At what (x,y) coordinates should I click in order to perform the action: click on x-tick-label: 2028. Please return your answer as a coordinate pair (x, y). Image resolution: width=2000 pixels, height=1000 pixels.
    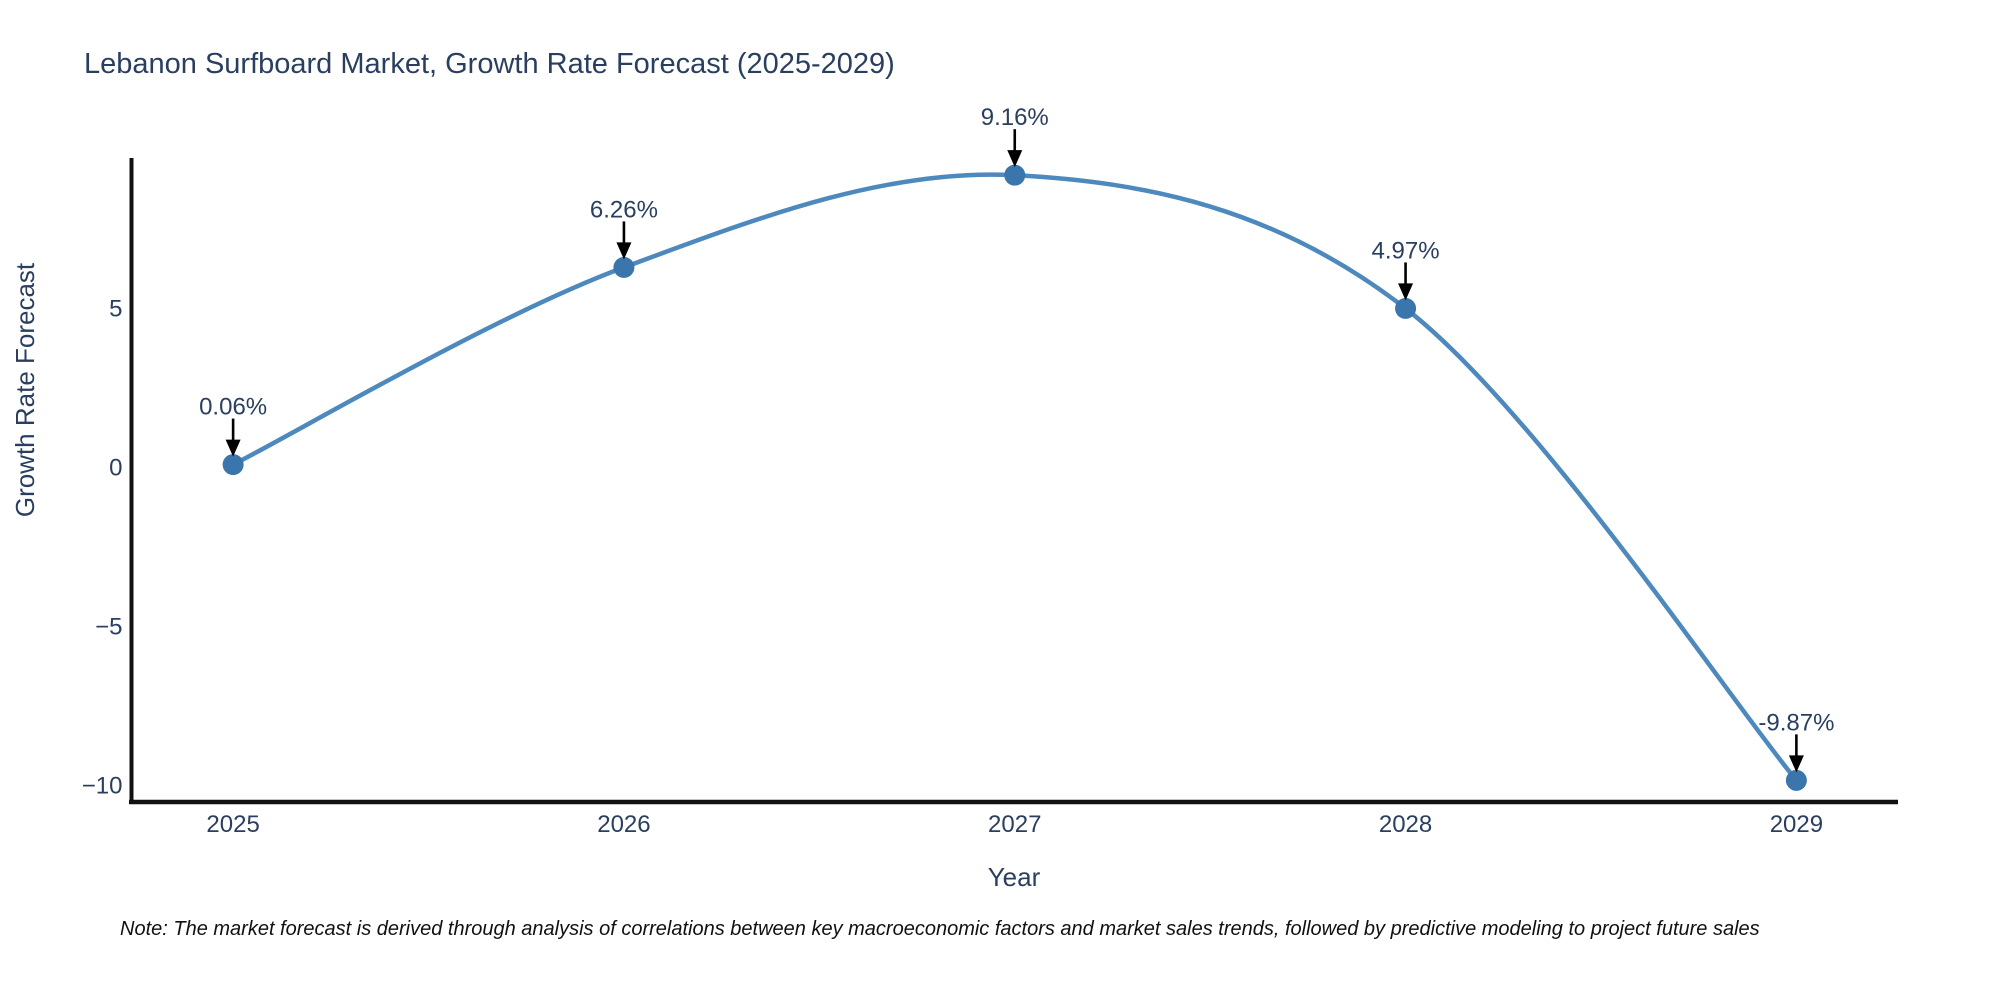
    Looking at the image, I should click on (1405, 824).